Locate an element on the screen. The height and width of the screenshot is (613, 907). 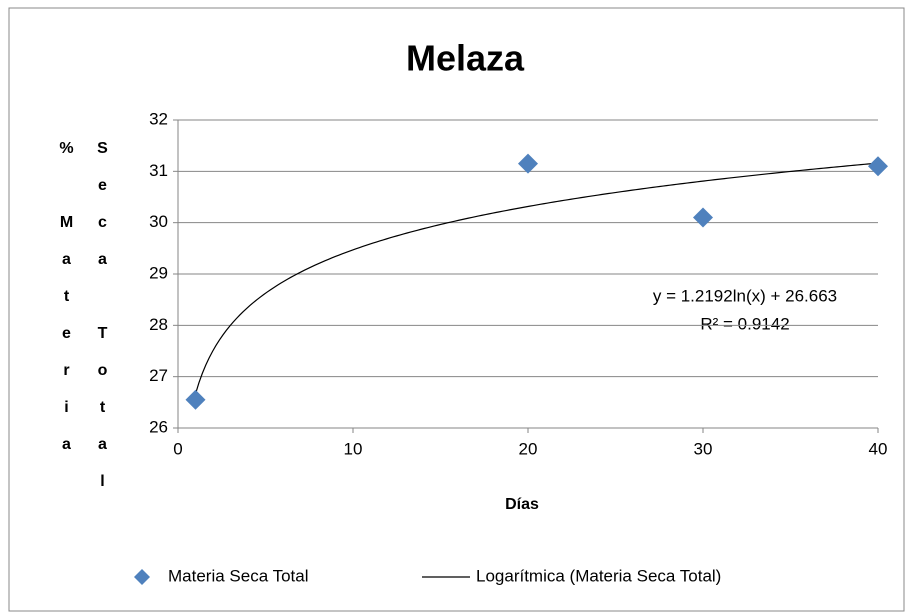
y-tick-label: 32 is located at coordinates (158, 118).